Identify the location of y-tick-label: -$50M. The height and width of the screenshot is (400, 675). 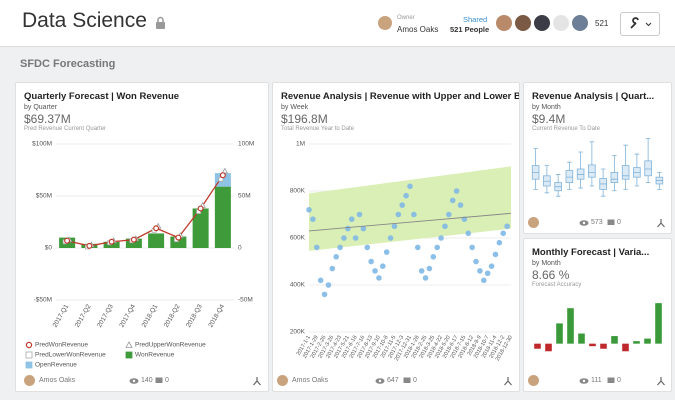
(43, 300).